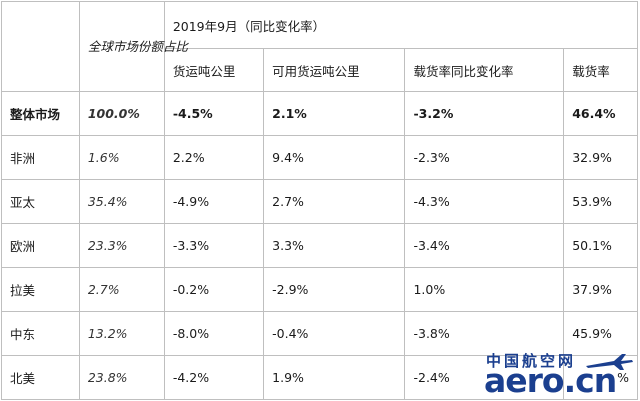  I want to click on col-header-aftk: 可用货运吨公里, so click(334, 70).